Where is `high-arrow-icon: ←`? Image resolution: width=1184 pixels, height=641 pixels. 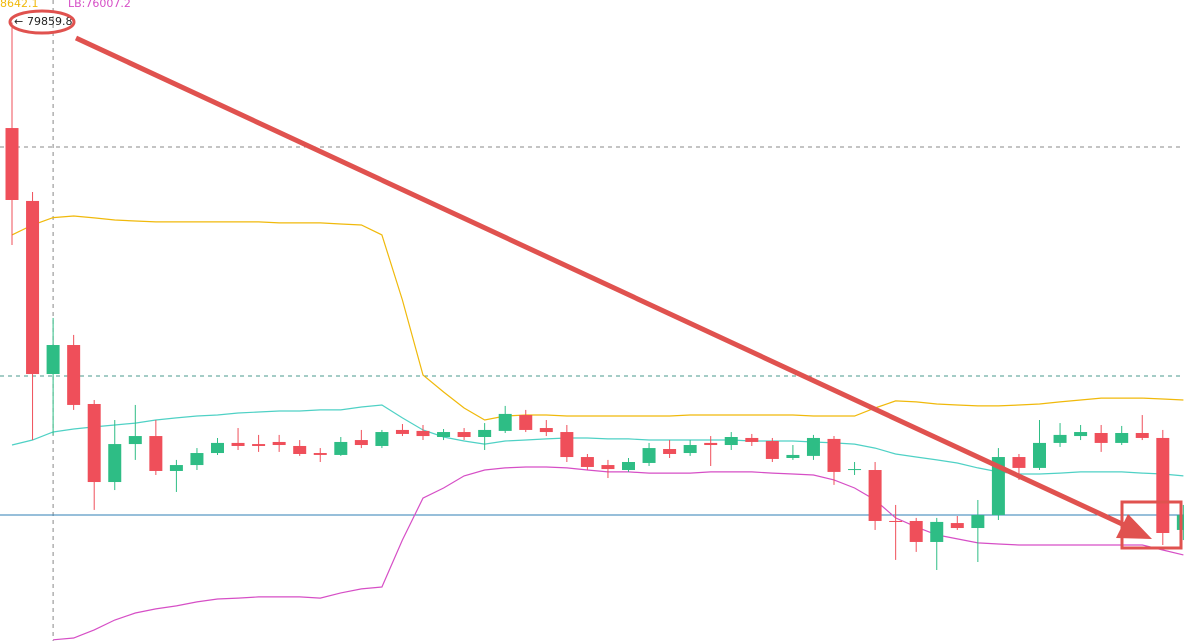
high-arrow-icon: ← is located at coordinates (18, 21).